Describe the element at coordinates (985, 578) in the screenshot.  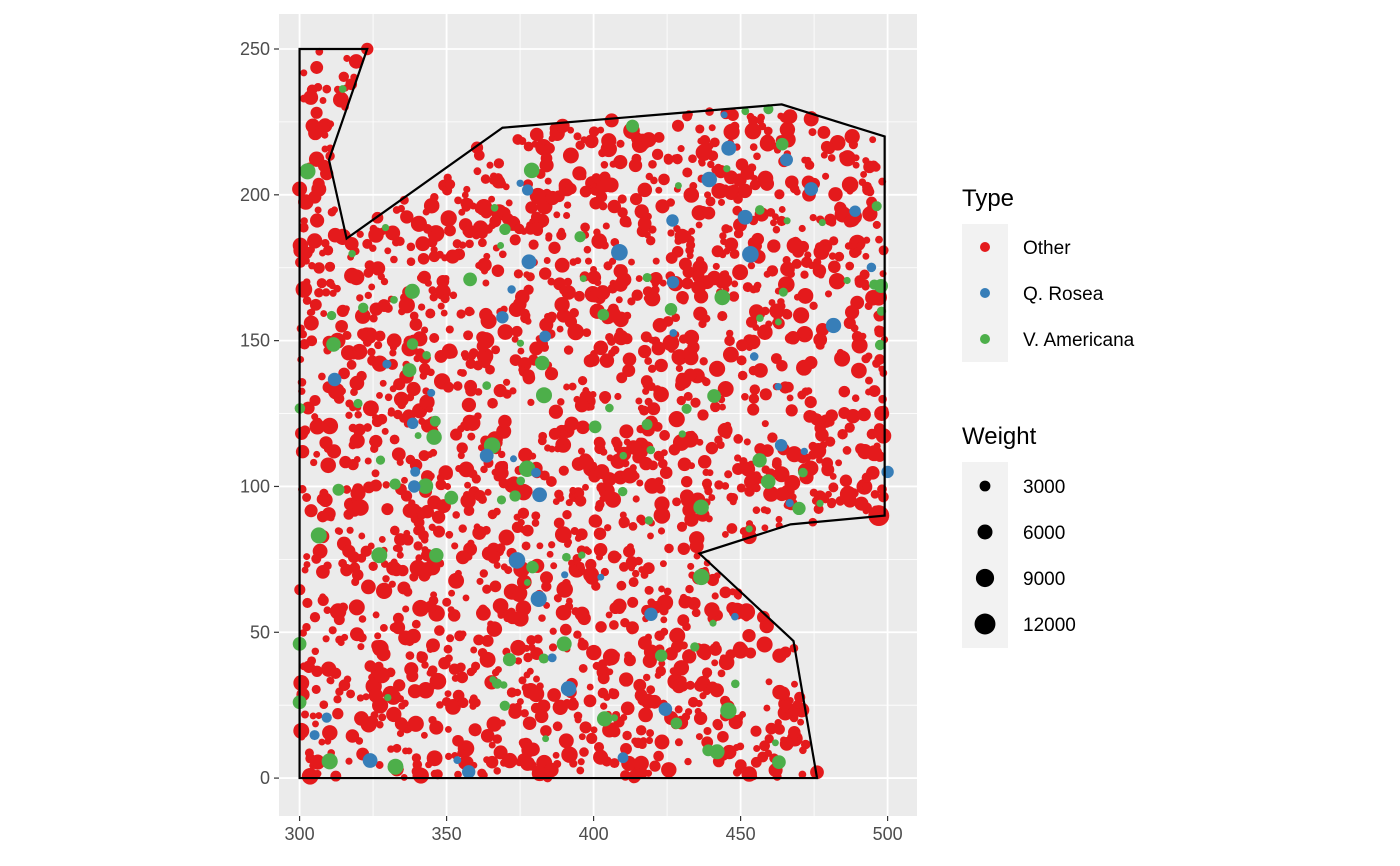
I see `legend-weight-key` at that location.